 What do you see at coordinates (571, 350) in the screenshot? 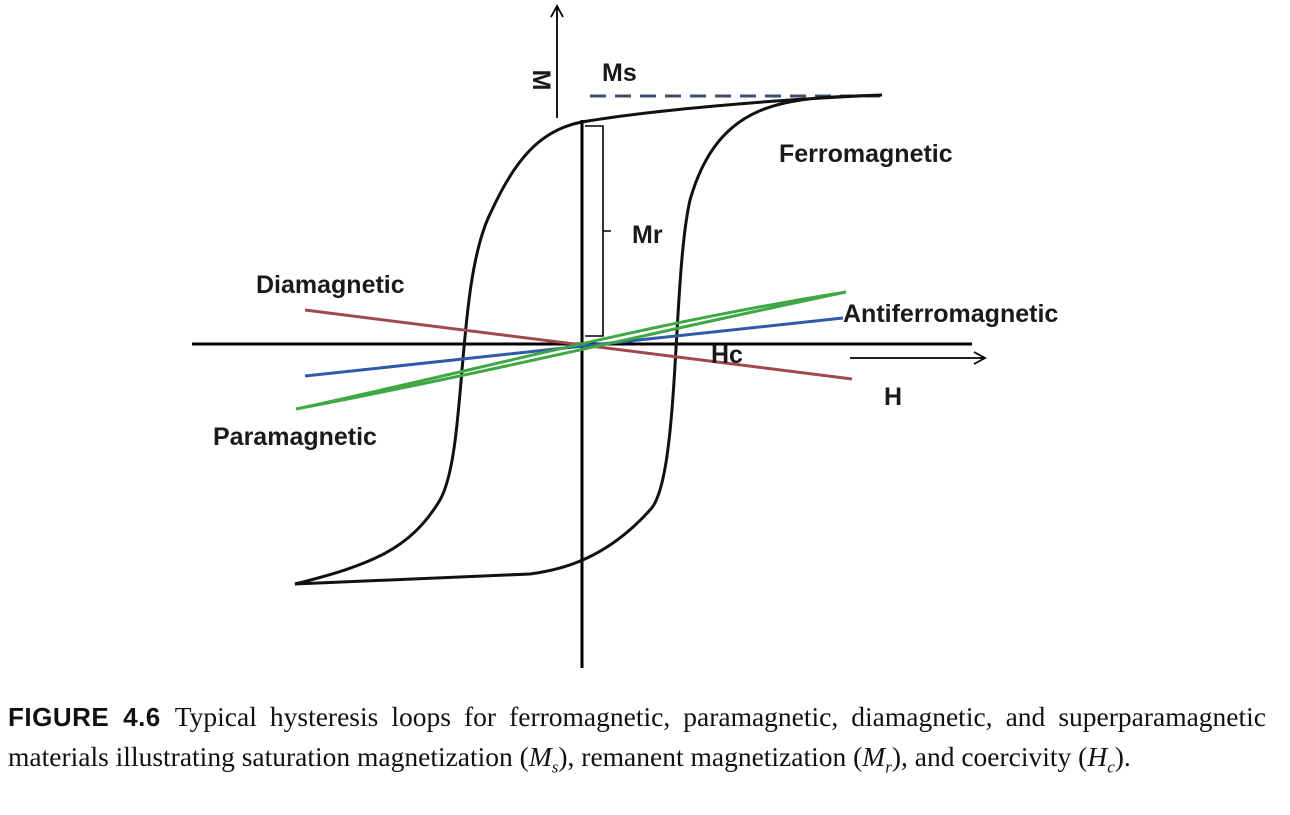
I see `paramagnetic-loop` at bounding box center [571, 350].